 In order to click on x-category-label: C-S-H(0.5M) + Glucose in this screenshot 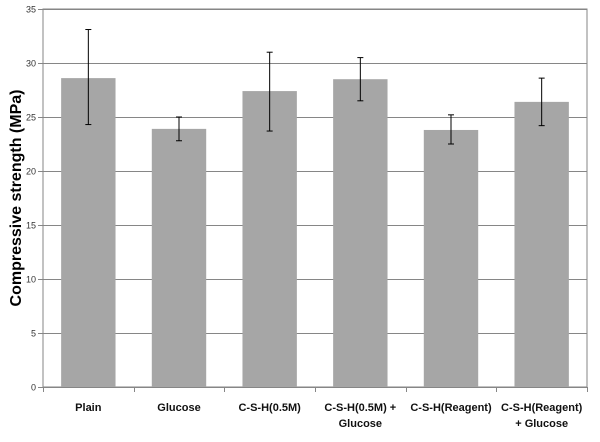, I will do `click(360, 416)`.